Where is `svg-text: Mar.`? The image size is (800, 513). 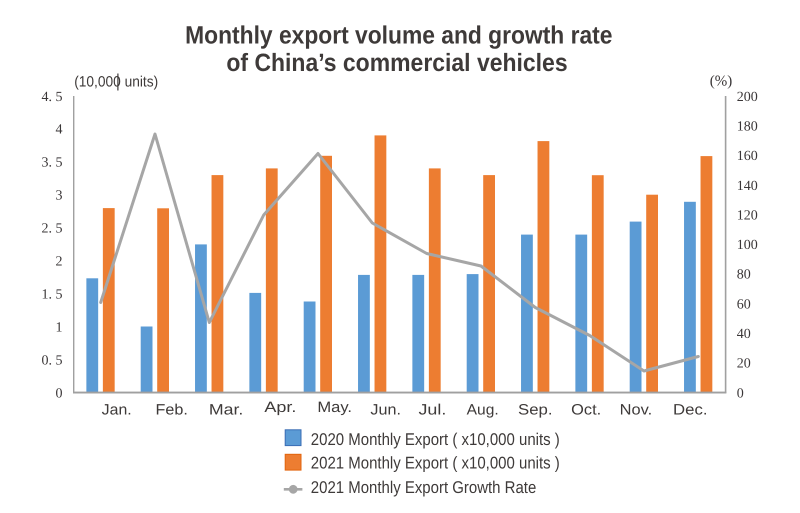
svg-text: Mar. is located at coordinates (226, 409).